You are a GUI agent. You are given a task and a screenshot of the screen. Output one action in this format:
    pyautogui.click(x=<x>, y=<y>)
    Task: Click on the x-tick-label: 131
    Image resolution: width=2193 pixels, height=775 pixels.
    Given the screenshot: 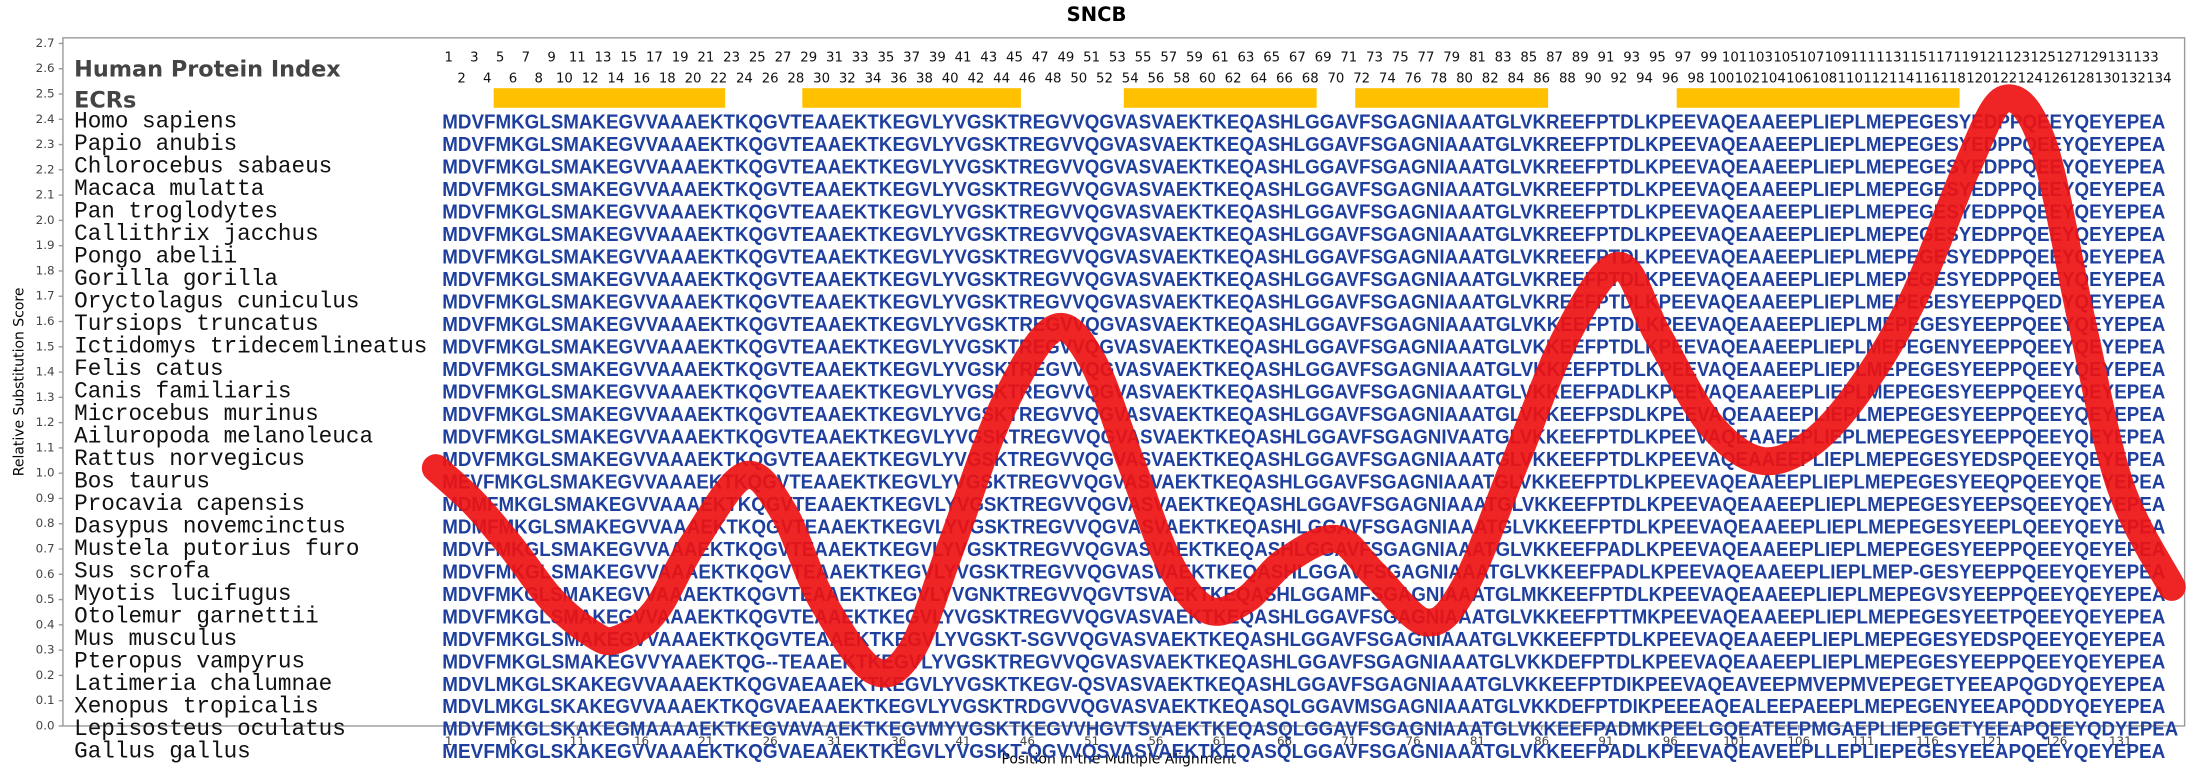 What is the action you would take?
    pyautogui.click(x=2120, y=741)
    